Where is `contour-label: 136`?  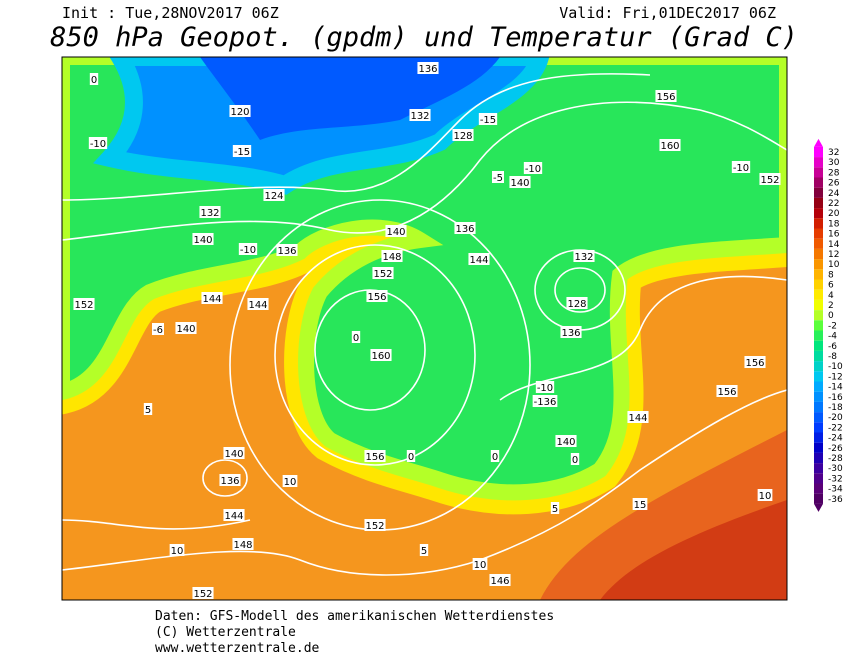 contour-label: 136 is located at coordinates (464, 229).